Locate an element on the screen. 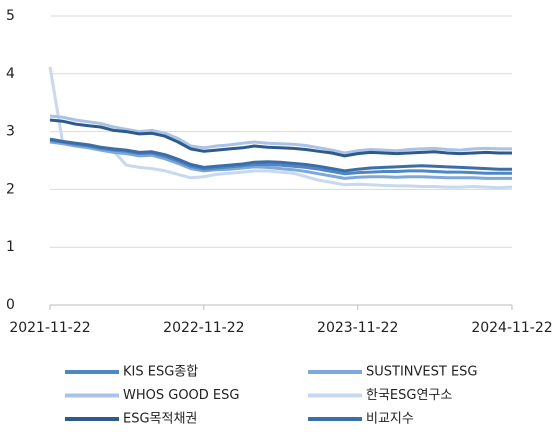  x-tick-label: 2024-11-22 is located at coordinates (511, 328).